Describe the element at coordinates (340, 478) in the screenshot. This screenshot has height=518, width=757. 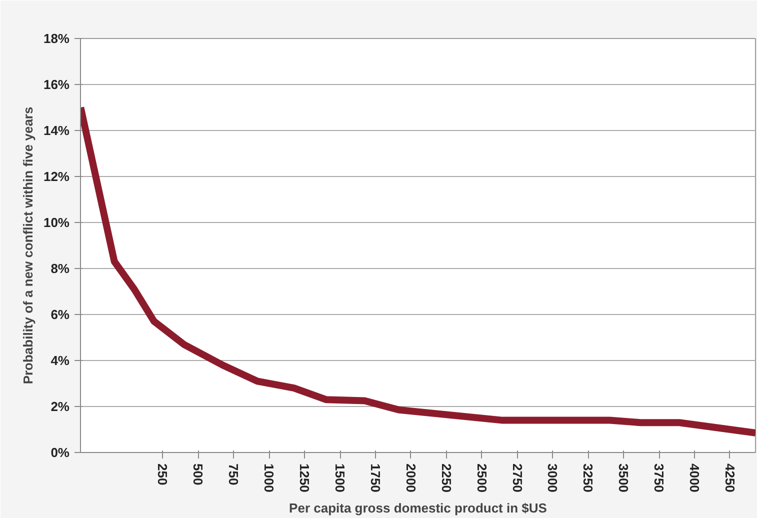
I see `x-tick-label: 1500` at that location.